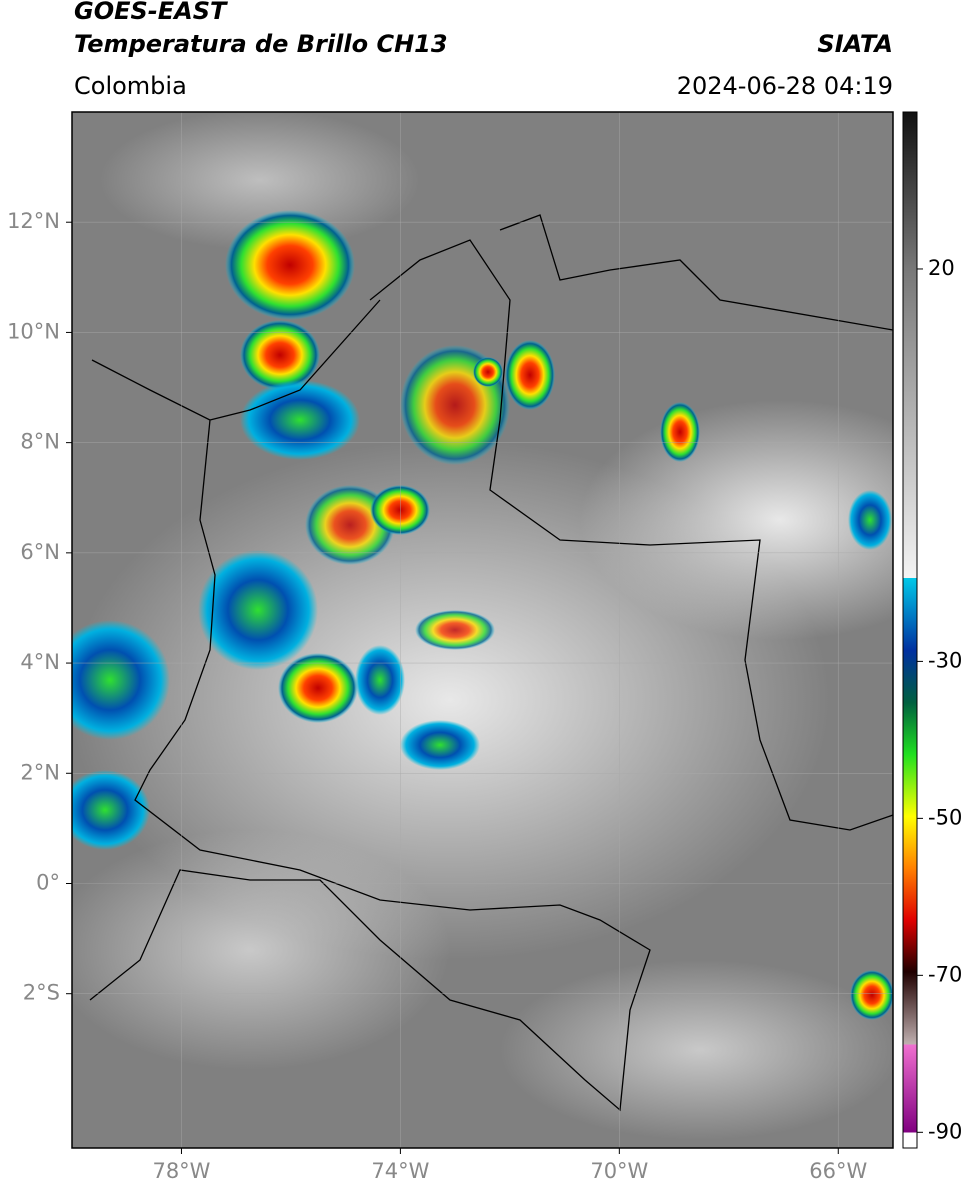  What do you see at coordinates (261, 44) in the screenshot?
I see `subtitle: Temperatura de Brillo CH13` at bounding box center [261, 44].